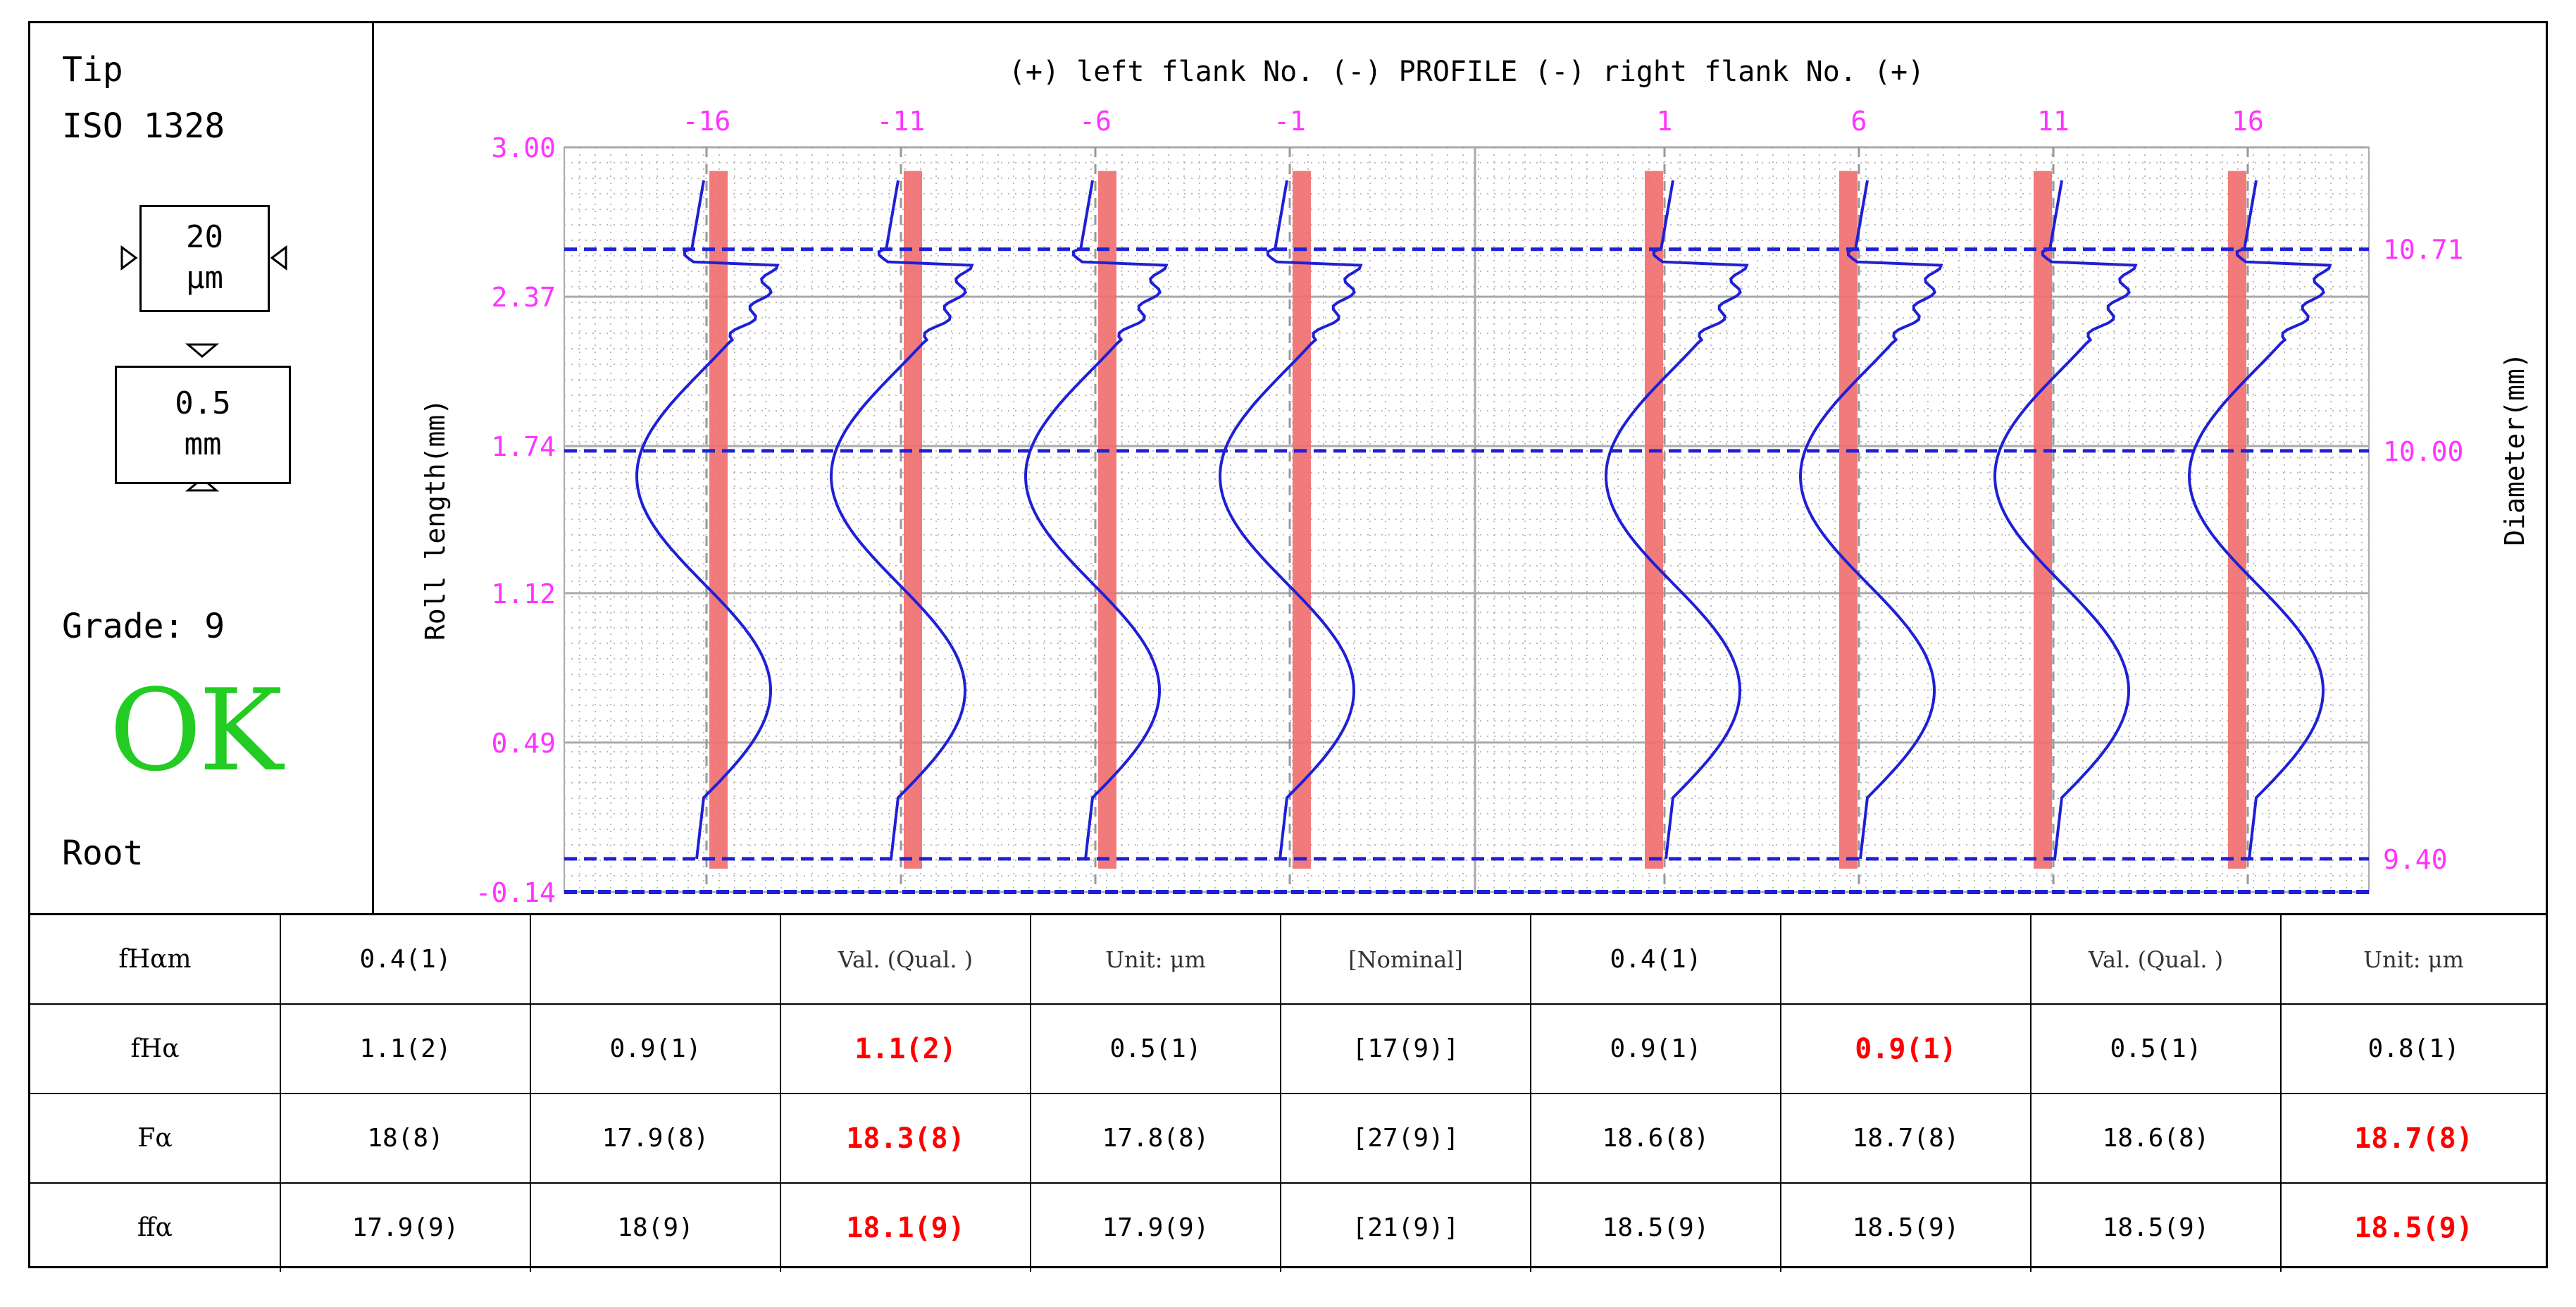  Describe the element at coordinates (143, 626) in the screenshot. I see `grade-label: Grade: 9` at that location.